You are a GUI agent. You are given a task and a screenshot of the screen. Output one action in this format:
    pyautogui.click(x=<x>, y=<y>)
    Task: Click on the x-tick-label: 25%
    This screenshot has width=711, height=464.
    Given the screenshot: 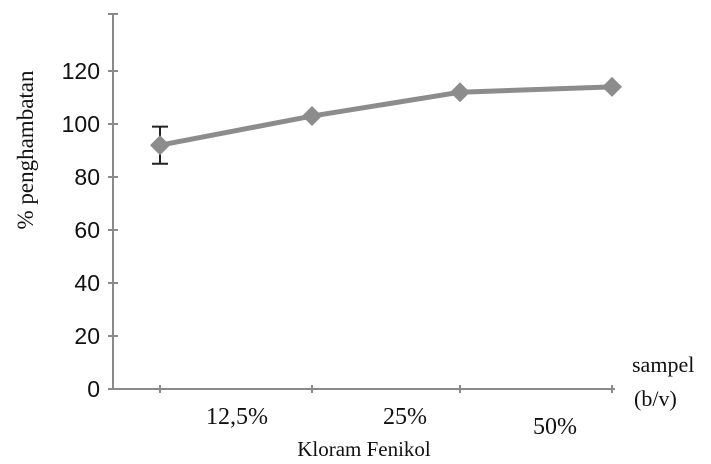 What is the action you would take?
    pyautogui.click(x=405, y=417)
    